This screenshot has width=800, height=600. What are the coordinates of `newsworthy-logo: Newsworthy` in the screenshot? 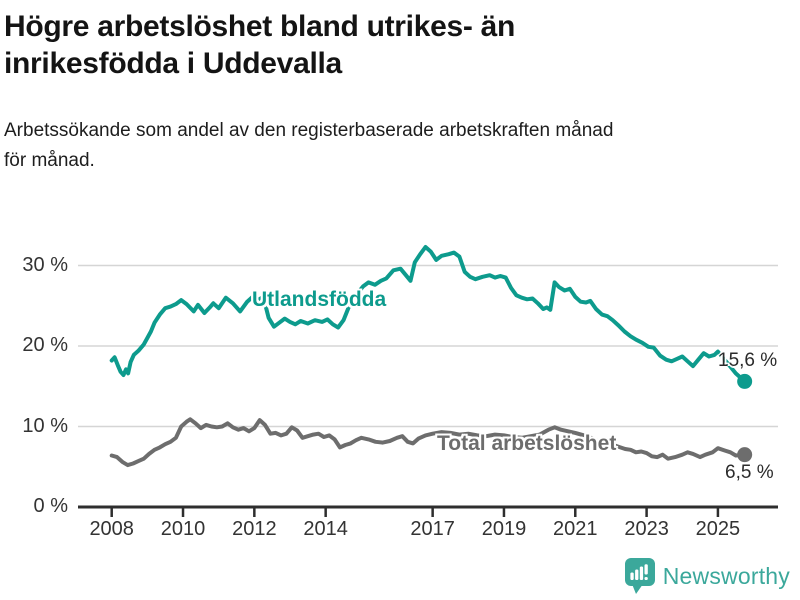 It's located at (707, 576).